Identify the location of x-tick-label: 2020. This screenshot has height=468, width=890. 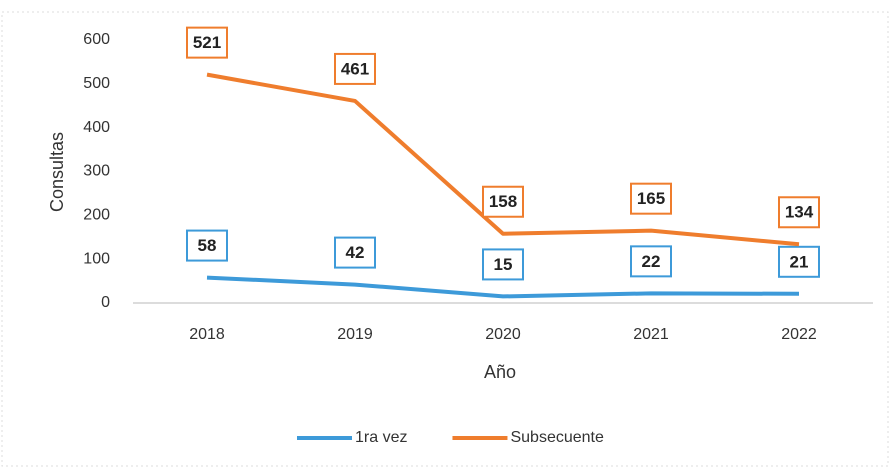
(503, 334).